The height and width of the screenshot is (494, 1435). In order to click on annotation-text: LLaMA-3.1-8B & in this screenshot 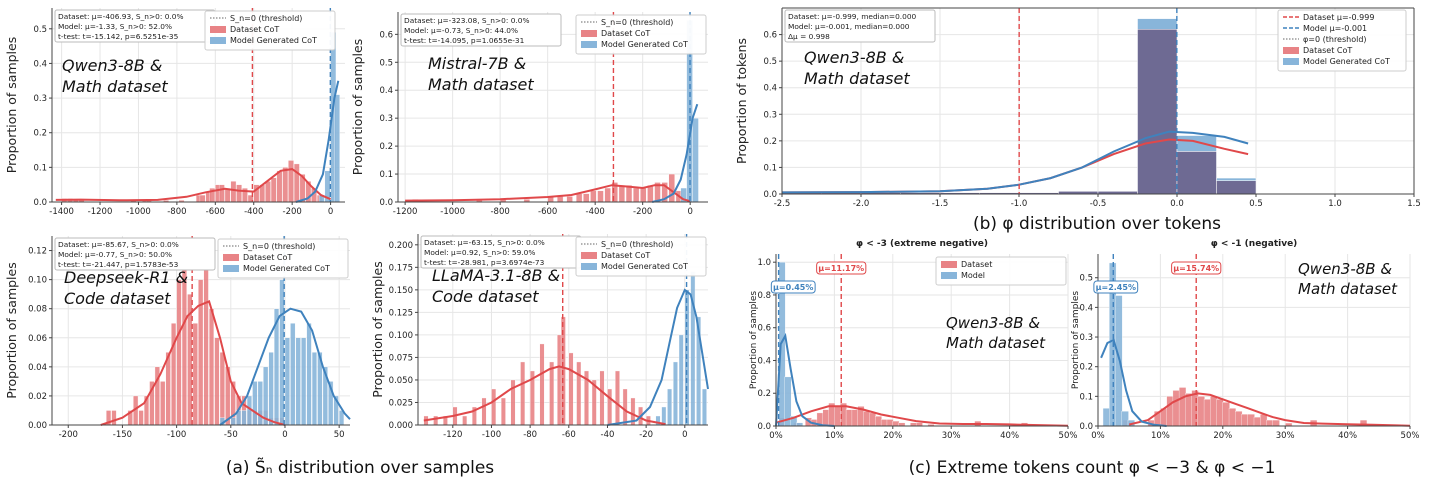, I will do `click(496, 275)`.